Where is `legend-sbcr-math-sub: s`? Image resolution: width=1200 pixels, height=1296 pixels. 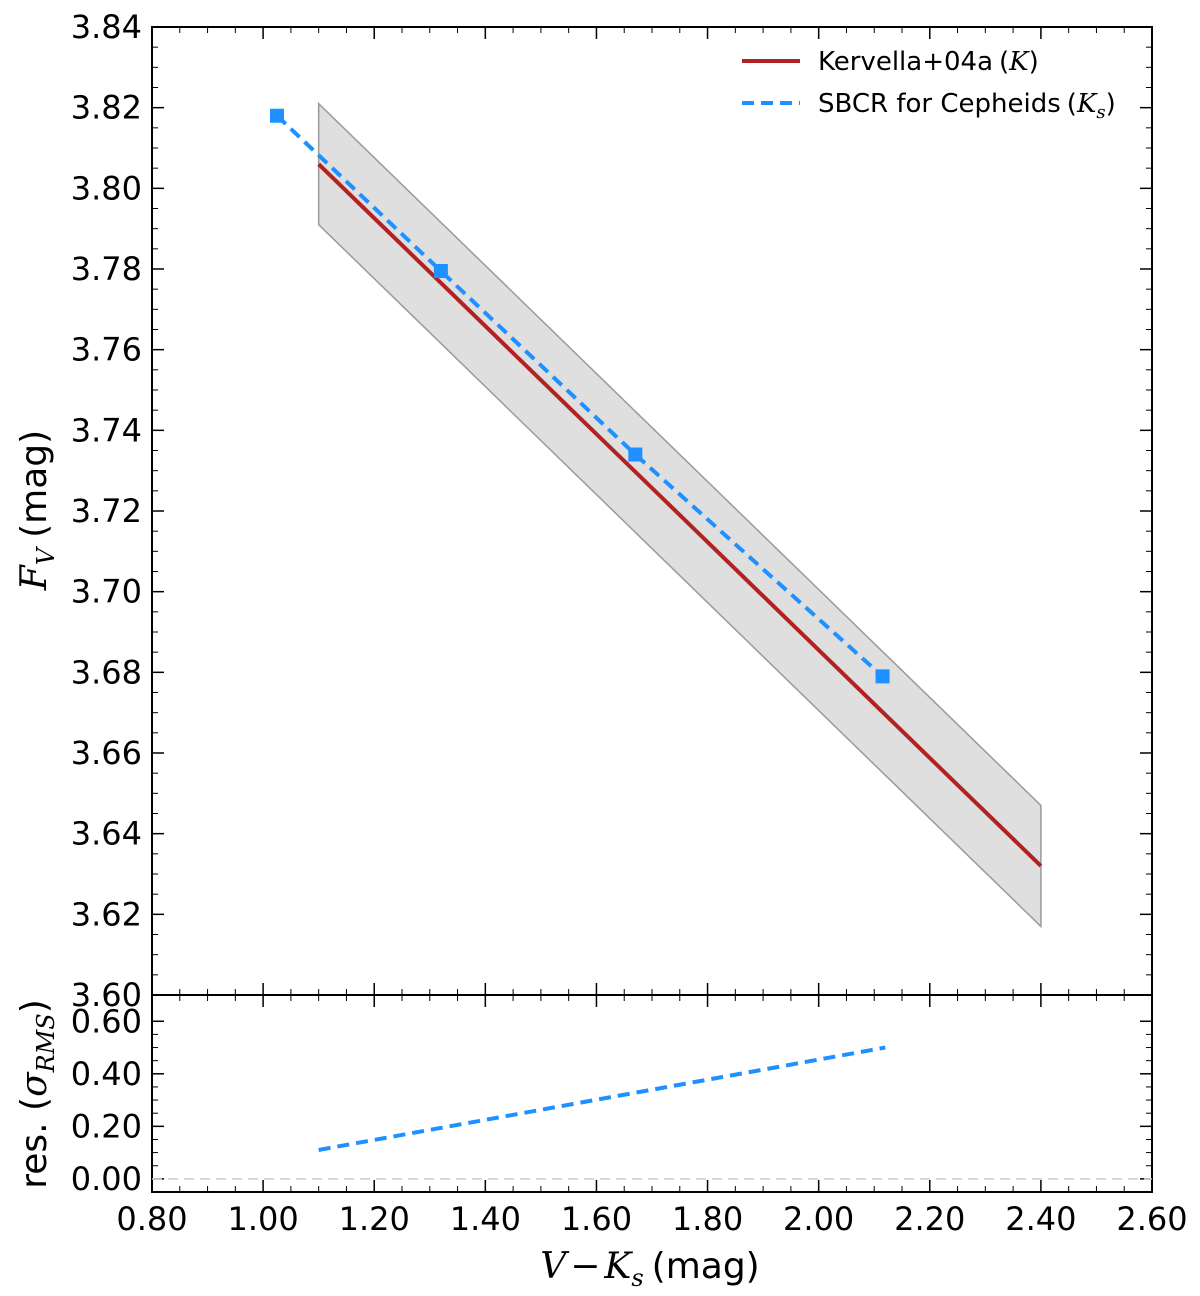 legend-sbcr-math-sub: s is located at coordinates (1100, 112).